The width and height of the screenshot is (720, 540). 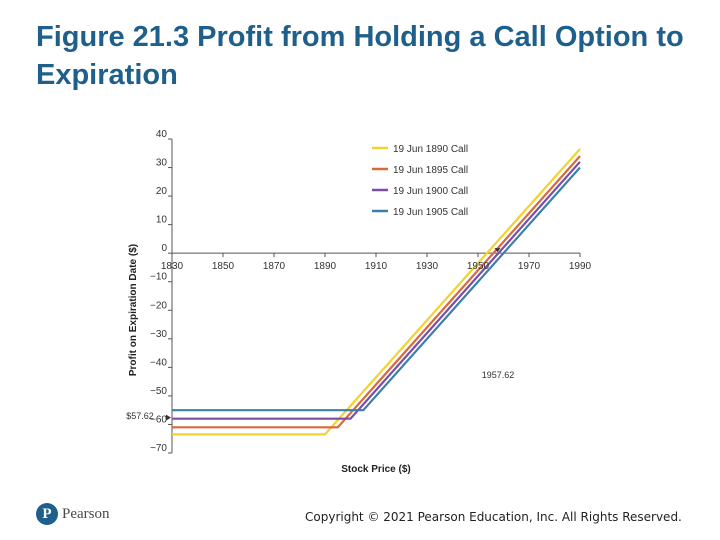 What do you see at coordinates (158, 277) in the screenshot?
I see `y-tick-label: −10` at bounding box center [158, 277].